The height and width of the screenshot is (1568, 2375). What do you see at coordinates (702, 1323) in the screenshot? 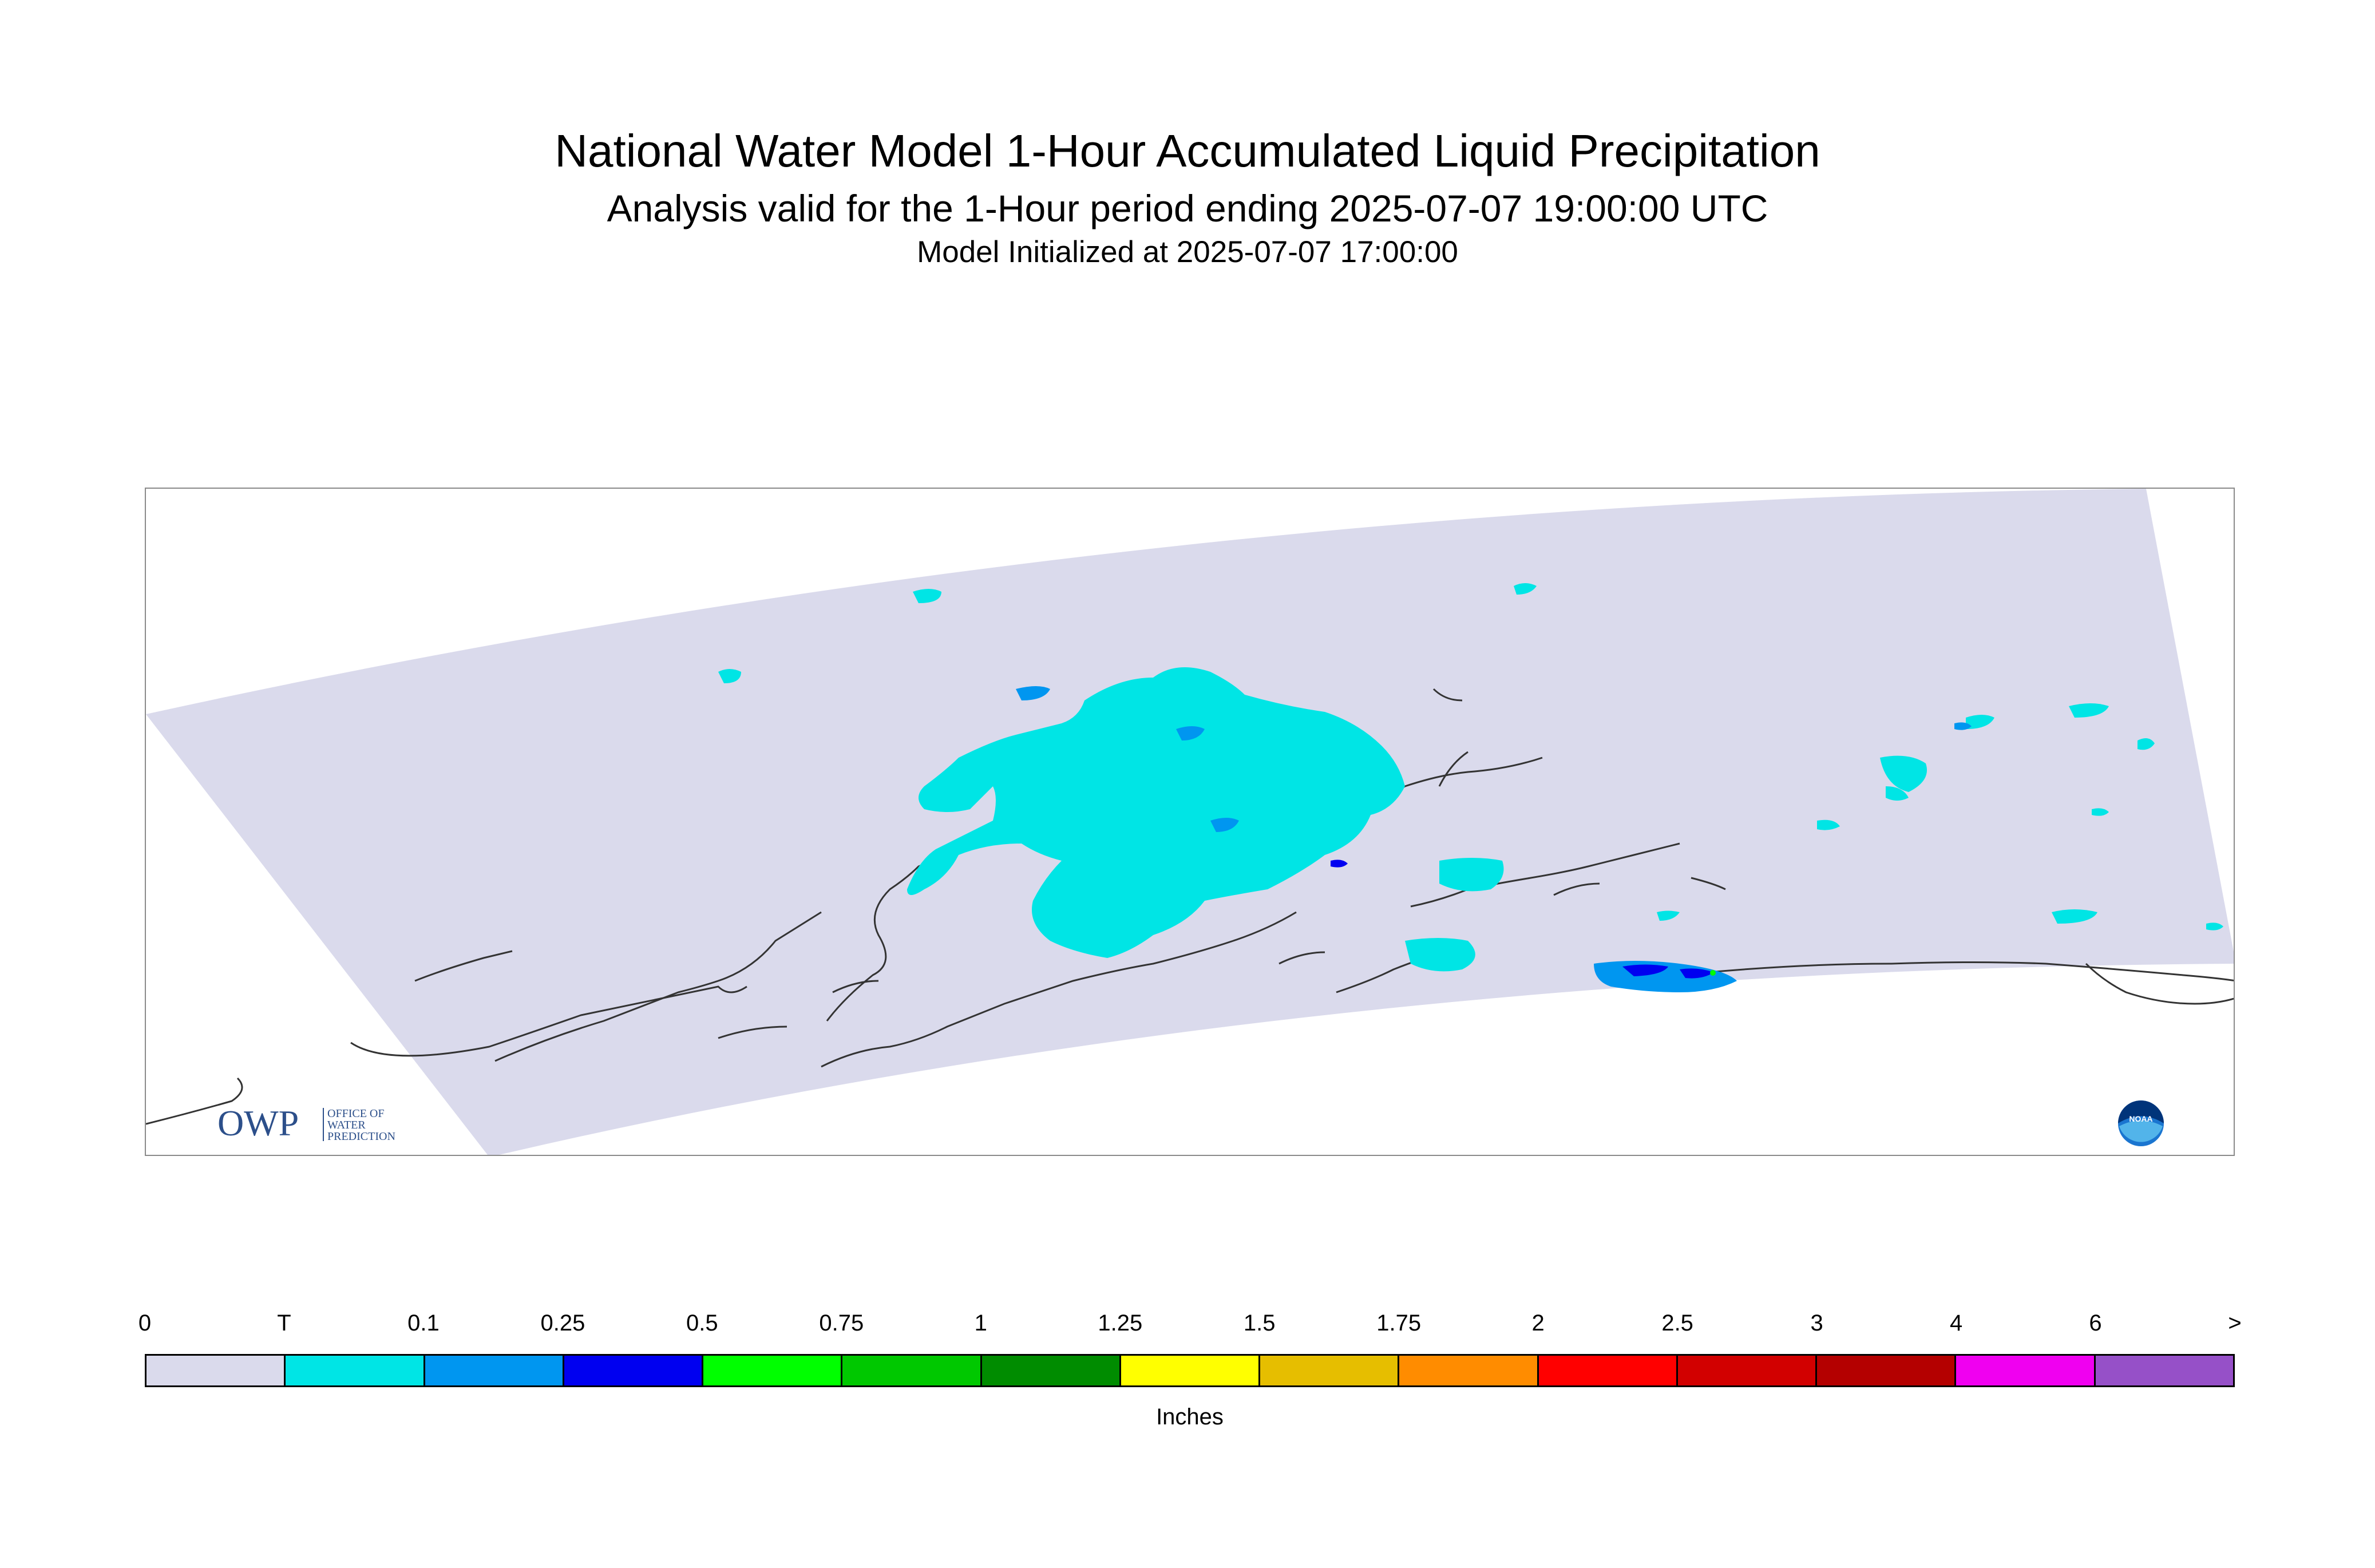
I see `legend-tick-label: 0.5` at bounding box center [702, 1323].